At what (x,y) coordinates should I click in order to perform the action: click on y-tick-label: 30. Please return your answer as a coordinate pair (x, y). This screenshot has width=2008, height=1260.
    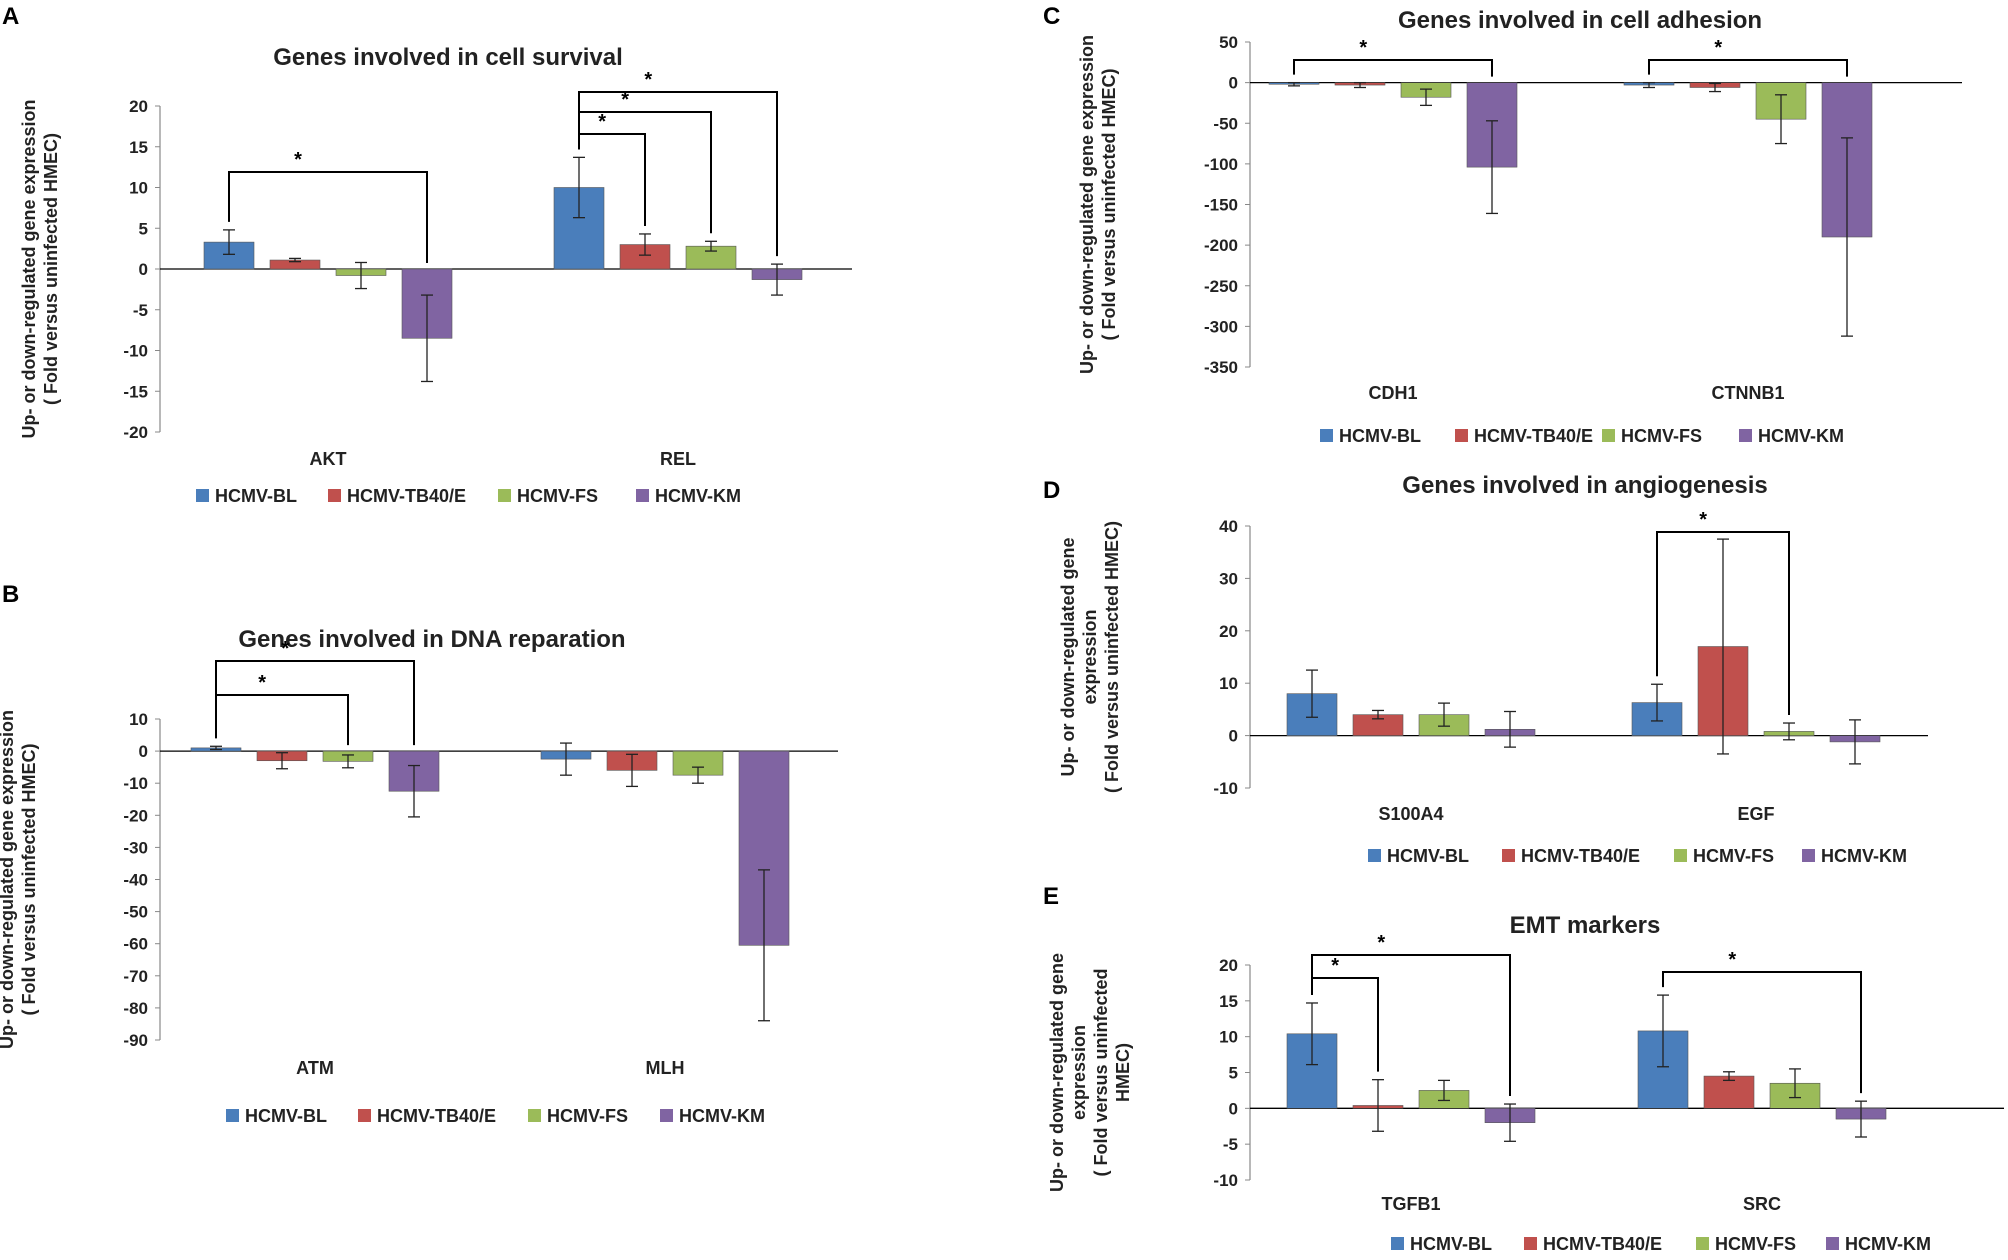
    Looking at the image, I should click on (1228, 578).